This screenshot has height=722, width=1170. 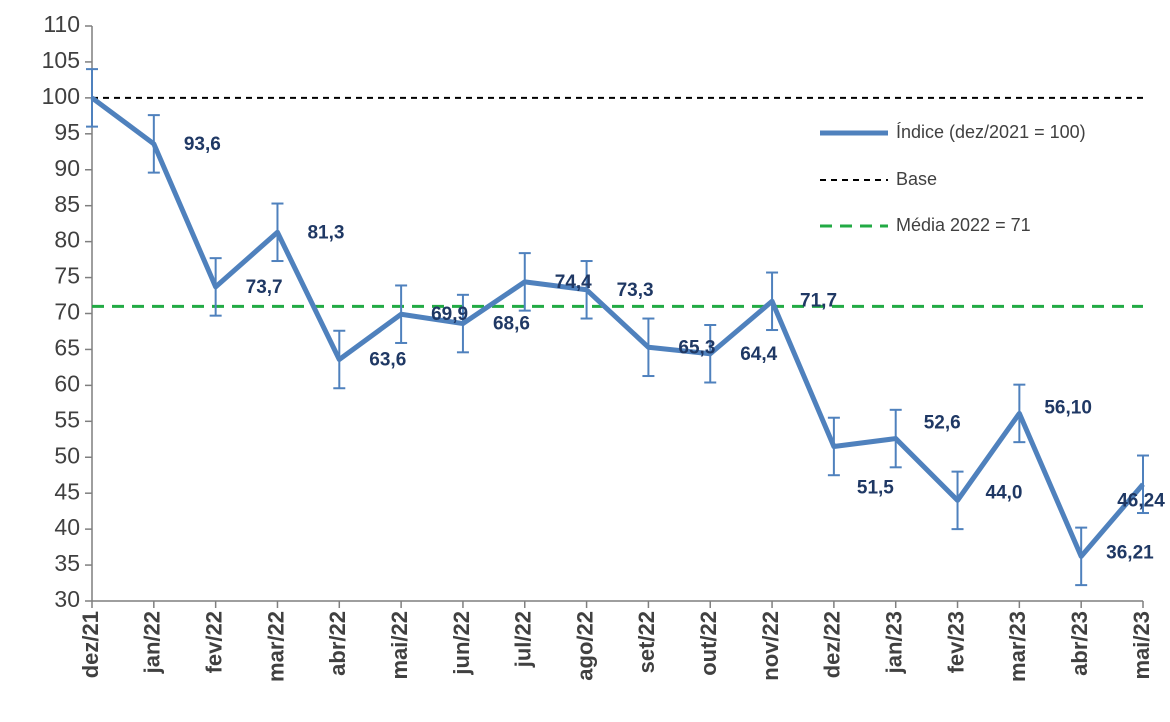 What do you see at coordinates (696, 347) in the screenshot?
I see `value-label: 65,3` at bounding box center [696, 347].